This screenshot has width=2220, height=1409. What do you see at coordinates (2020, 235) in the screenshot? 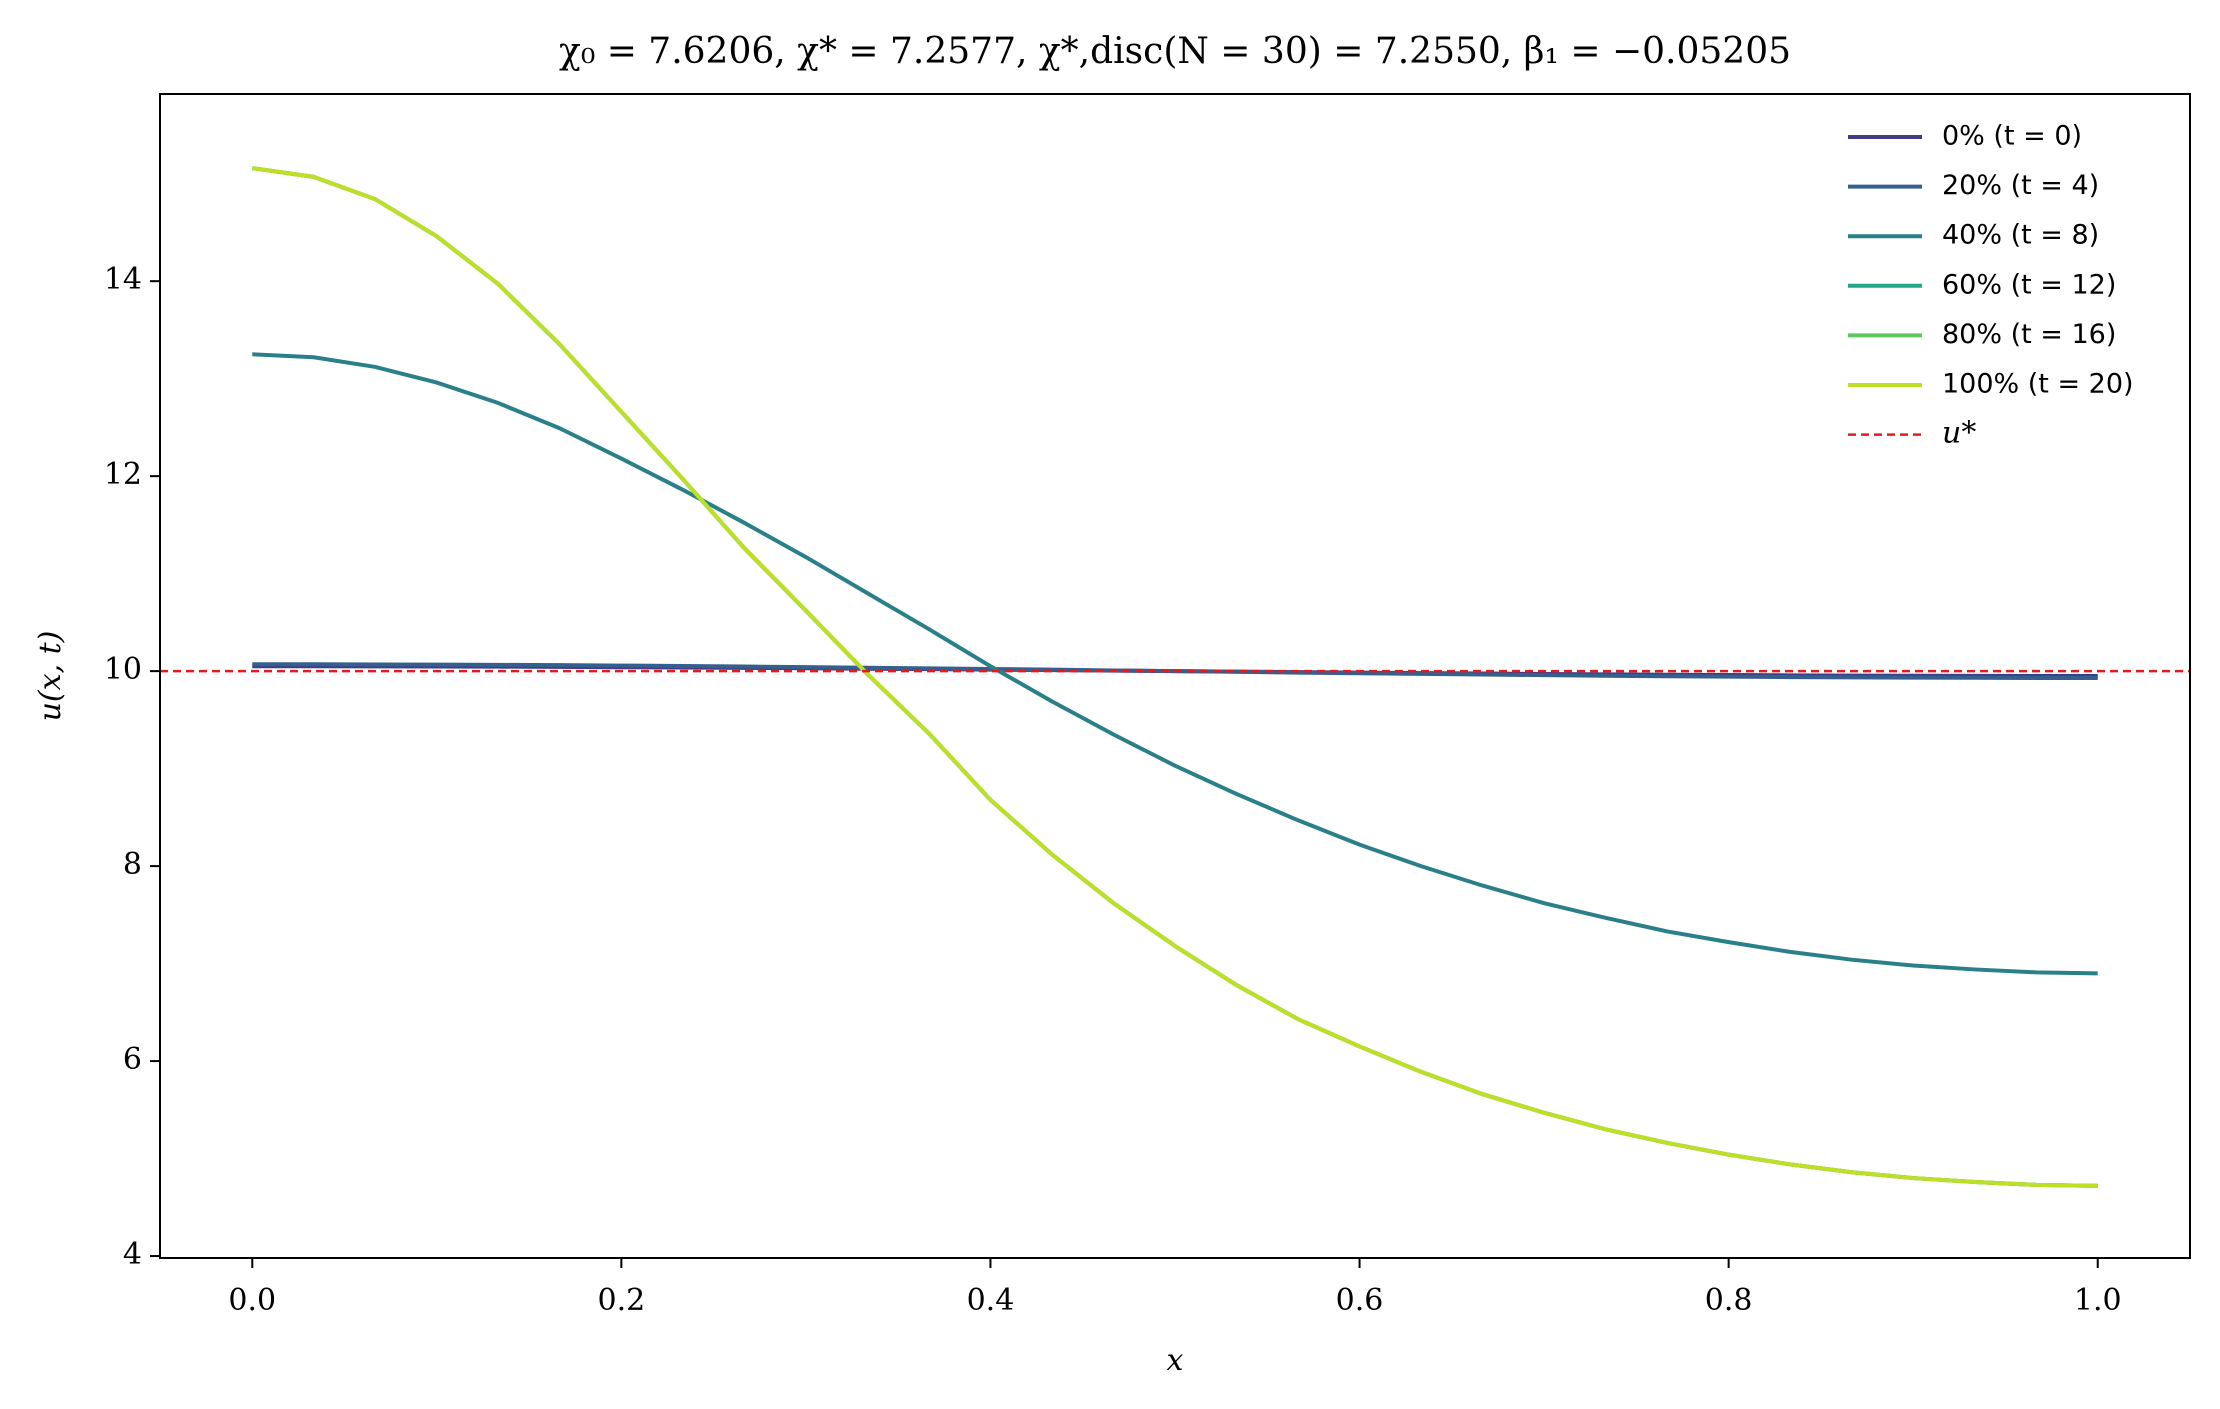
I see `legend-label: 40% (t = 8)` at bounding box center [2020, 235].